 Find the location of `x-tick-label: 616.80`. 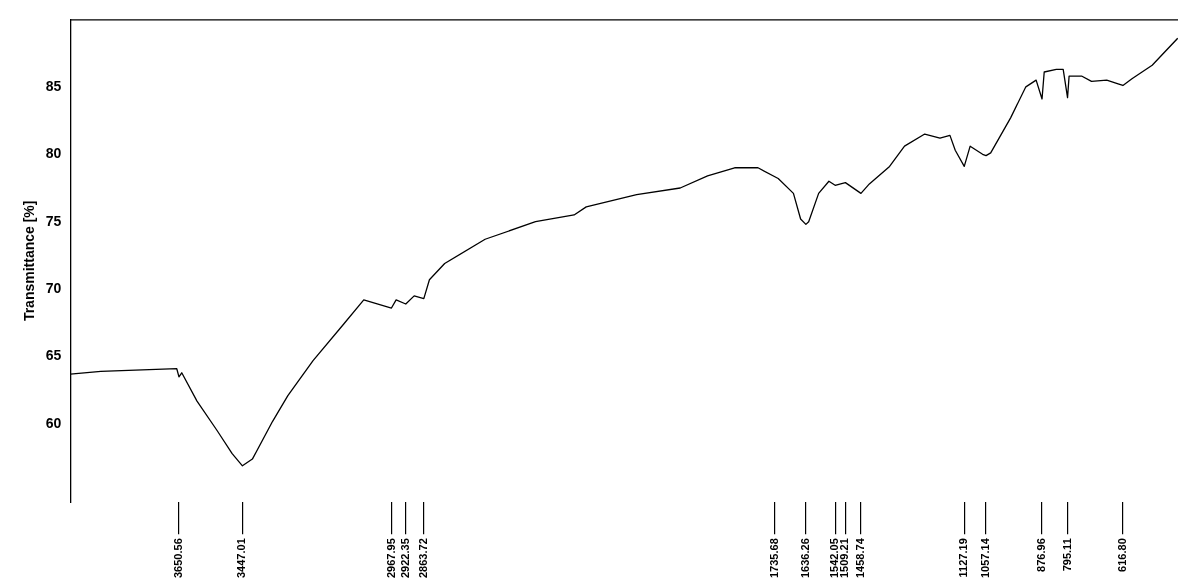

x-tick-label: 616.80 is located at coordinates (1122, 555).